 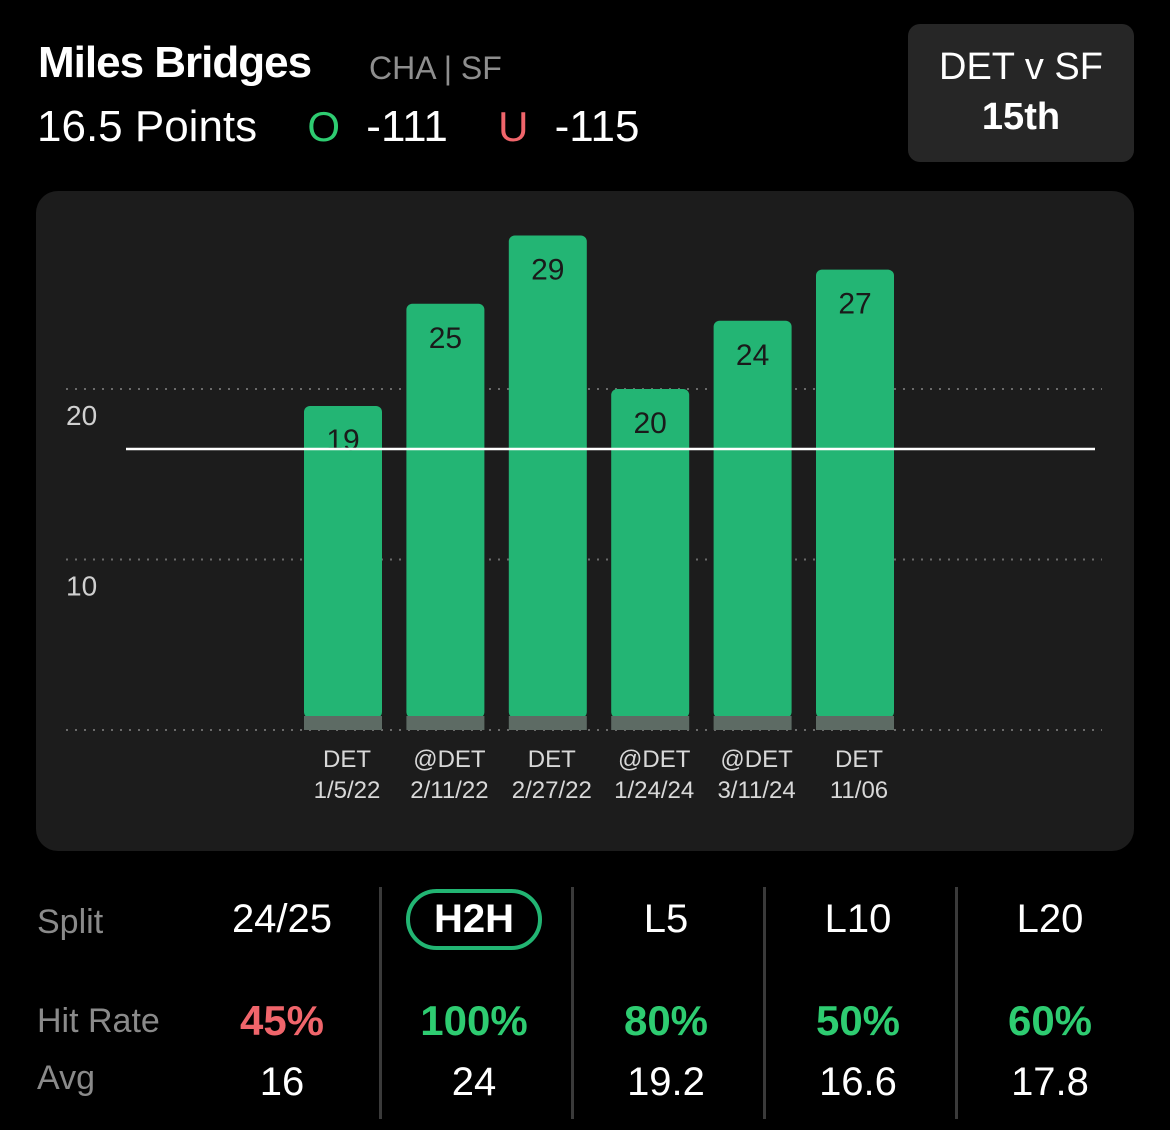 I want to click on split-tab-label: 24/25, so click(x=282, y=919).